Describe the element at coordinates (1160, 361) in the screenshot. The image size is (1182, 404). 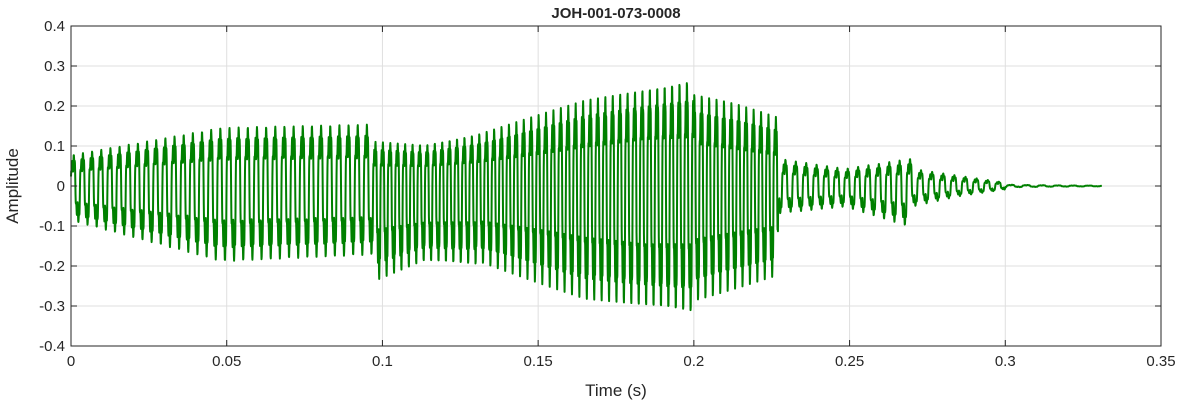
I see `x-tick-label: 0.35` at that location.